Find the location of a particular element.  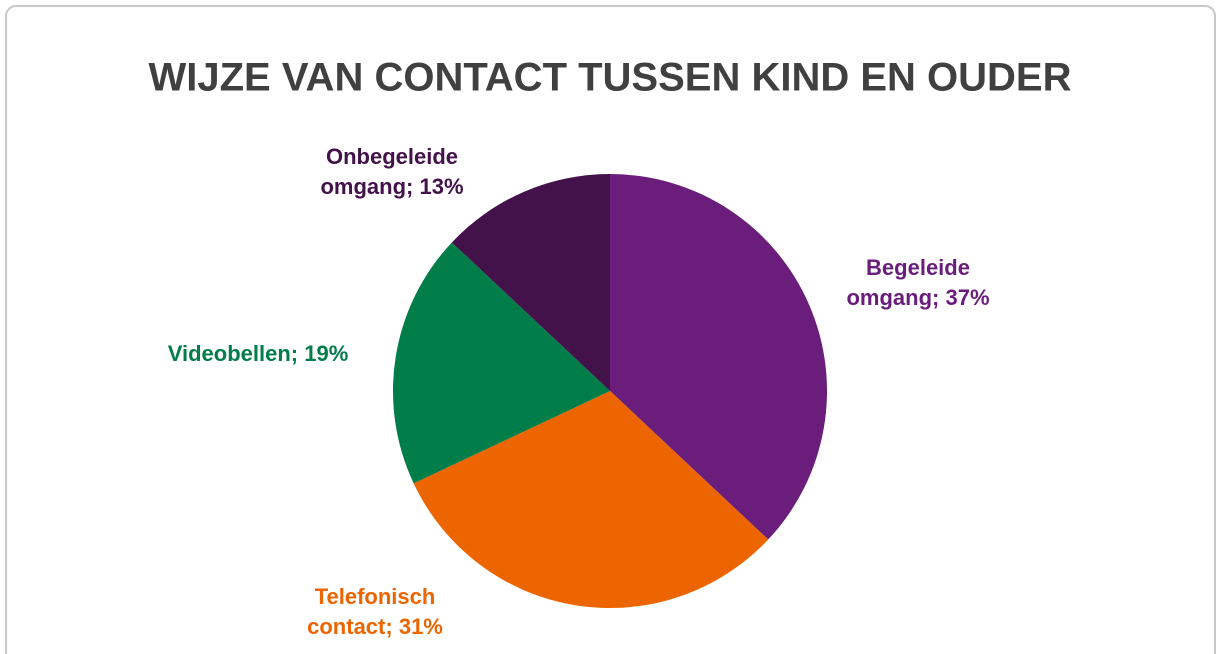

data-label-body: Videobellen; 19% is located at coordinates (258, 354).